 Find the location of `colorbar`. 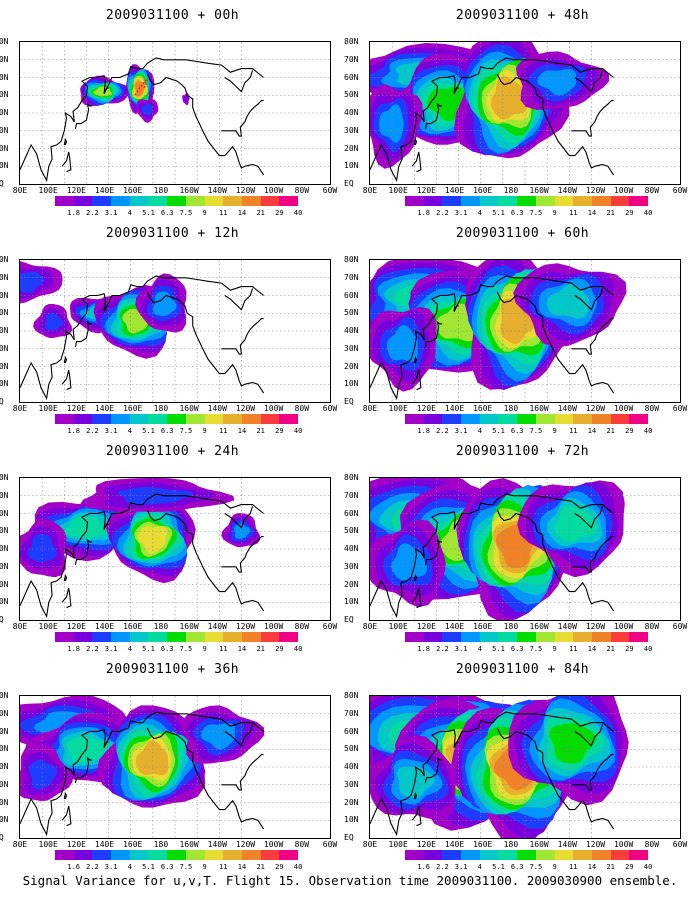

colorbar is located at coordinates (176, 419).